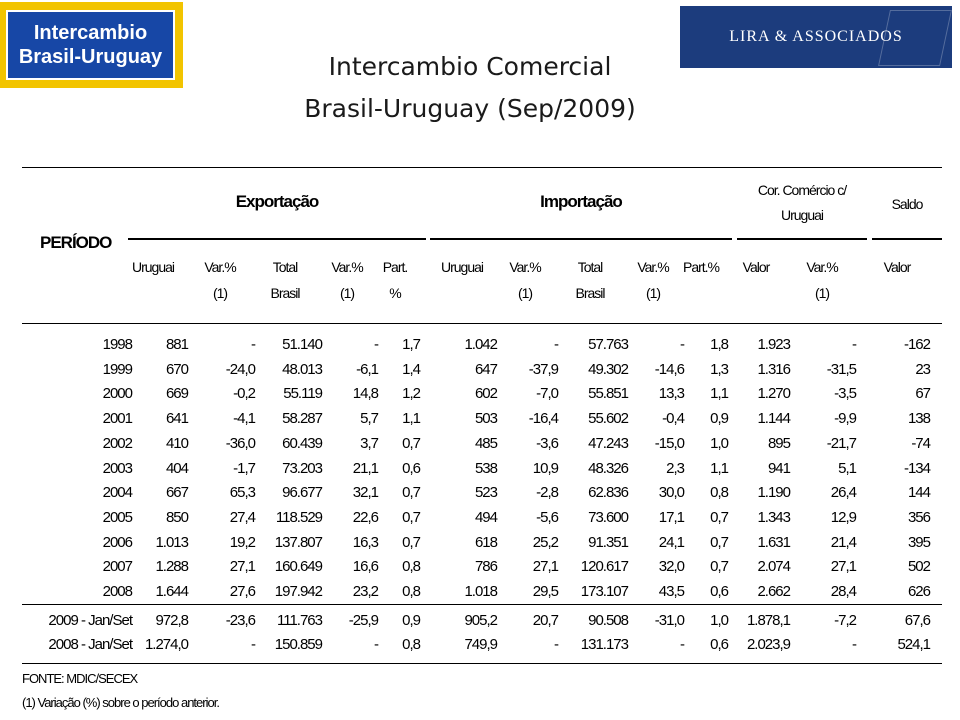  Describe the element at coordinates (608, 517) in the screenshot. I see `table-row-7-col-8: 73.600` at that location.